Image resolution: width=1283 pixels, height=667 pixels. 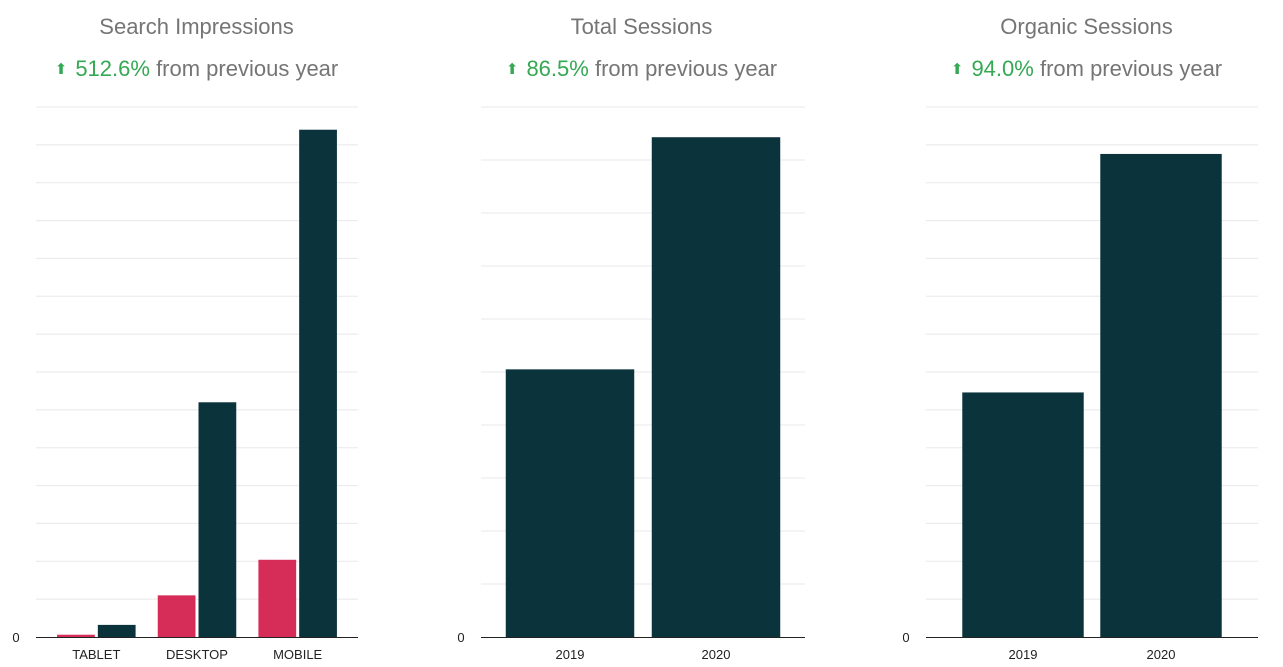 I want to click on chart-title: Total Sessions, so click(x=641, y=26).